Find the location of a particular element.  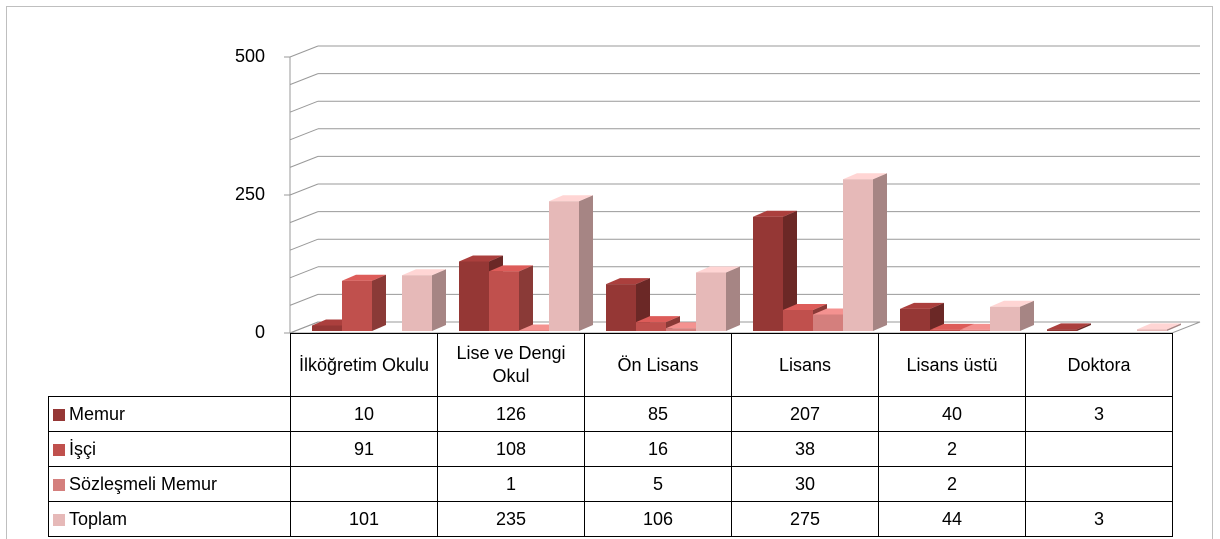

table-cell is located at coordinates (1099, 449).